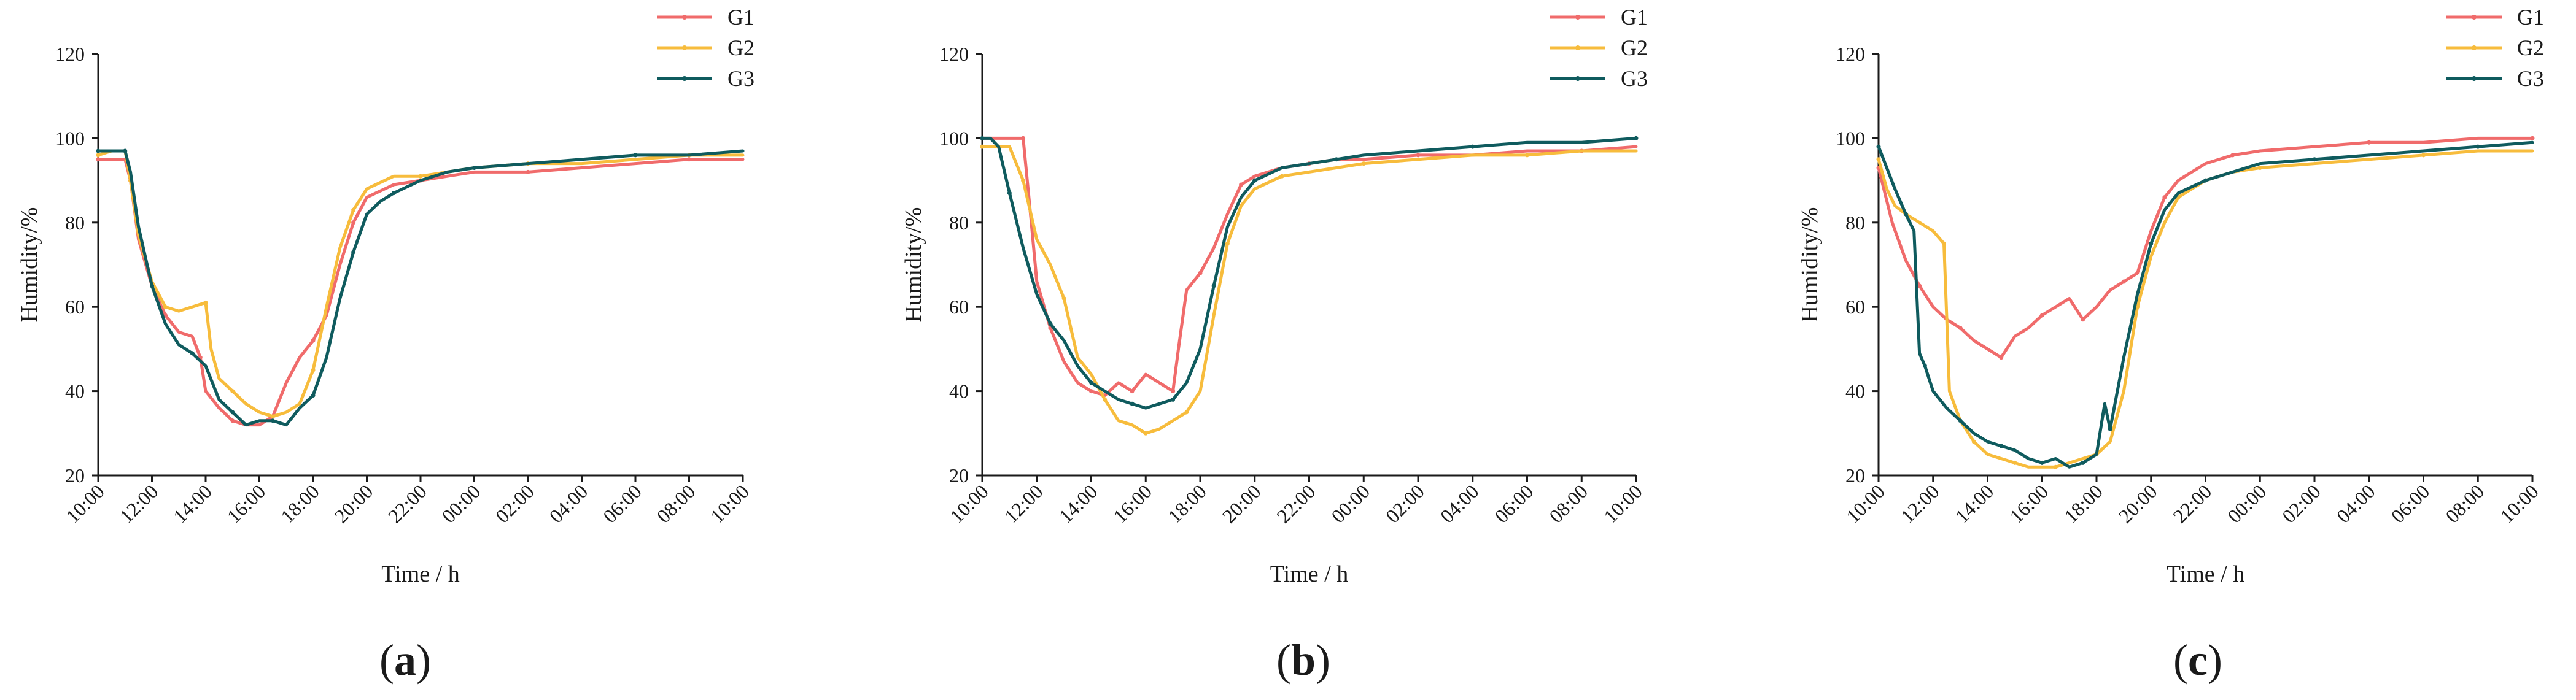 This screenshot has height=700, width=2576. I want to click on legend: G1 G2 G3, so click(706, 48).